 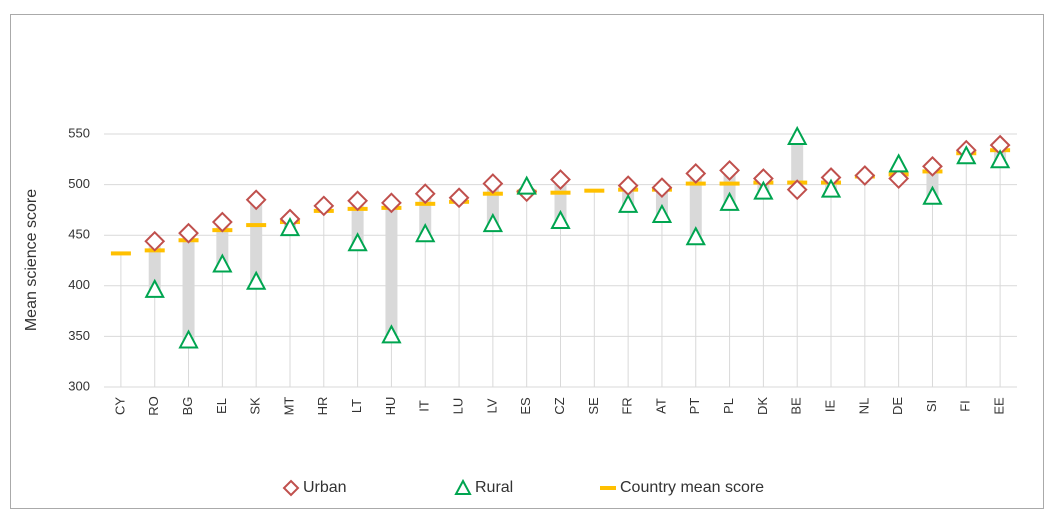 I want to click on x-tick-label: EE, so click(x=999, y=406).